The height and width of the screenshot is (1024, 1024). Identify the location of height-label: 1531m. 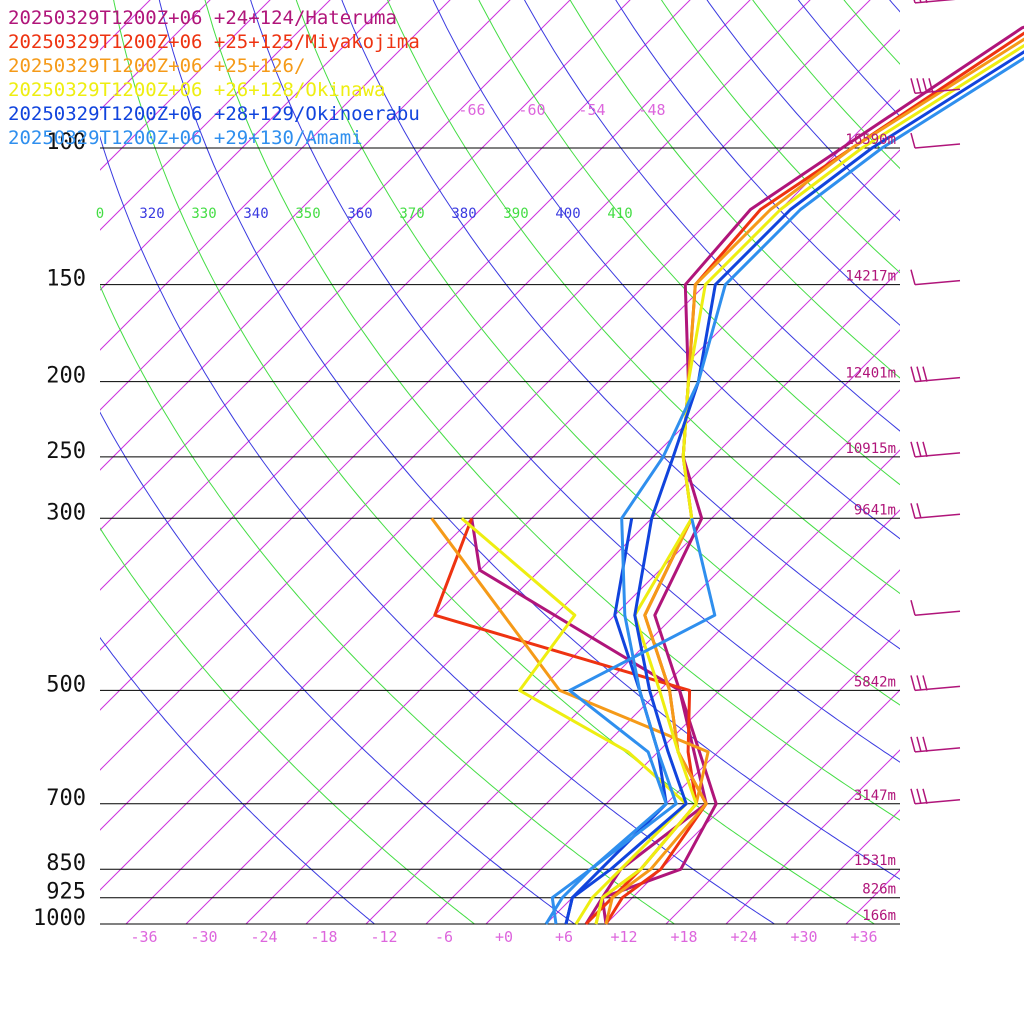
(875, 861).